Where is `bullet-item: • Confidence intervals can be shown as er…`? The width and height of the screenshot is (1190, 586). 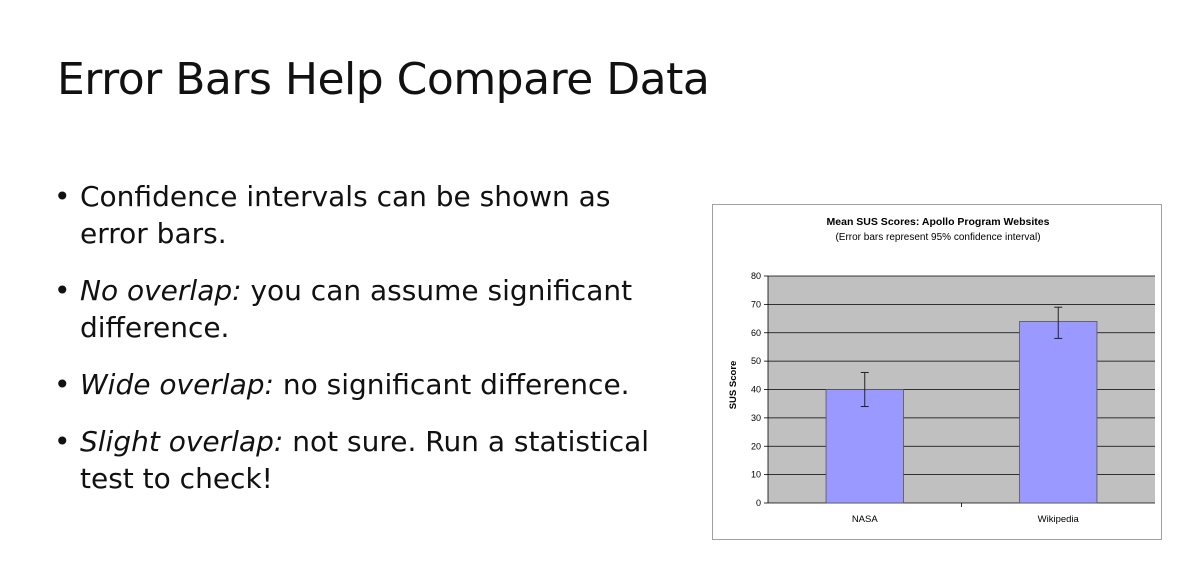
bullet-item: • Confidence intervals can be shown as er… is located at coordinates (359, 215).